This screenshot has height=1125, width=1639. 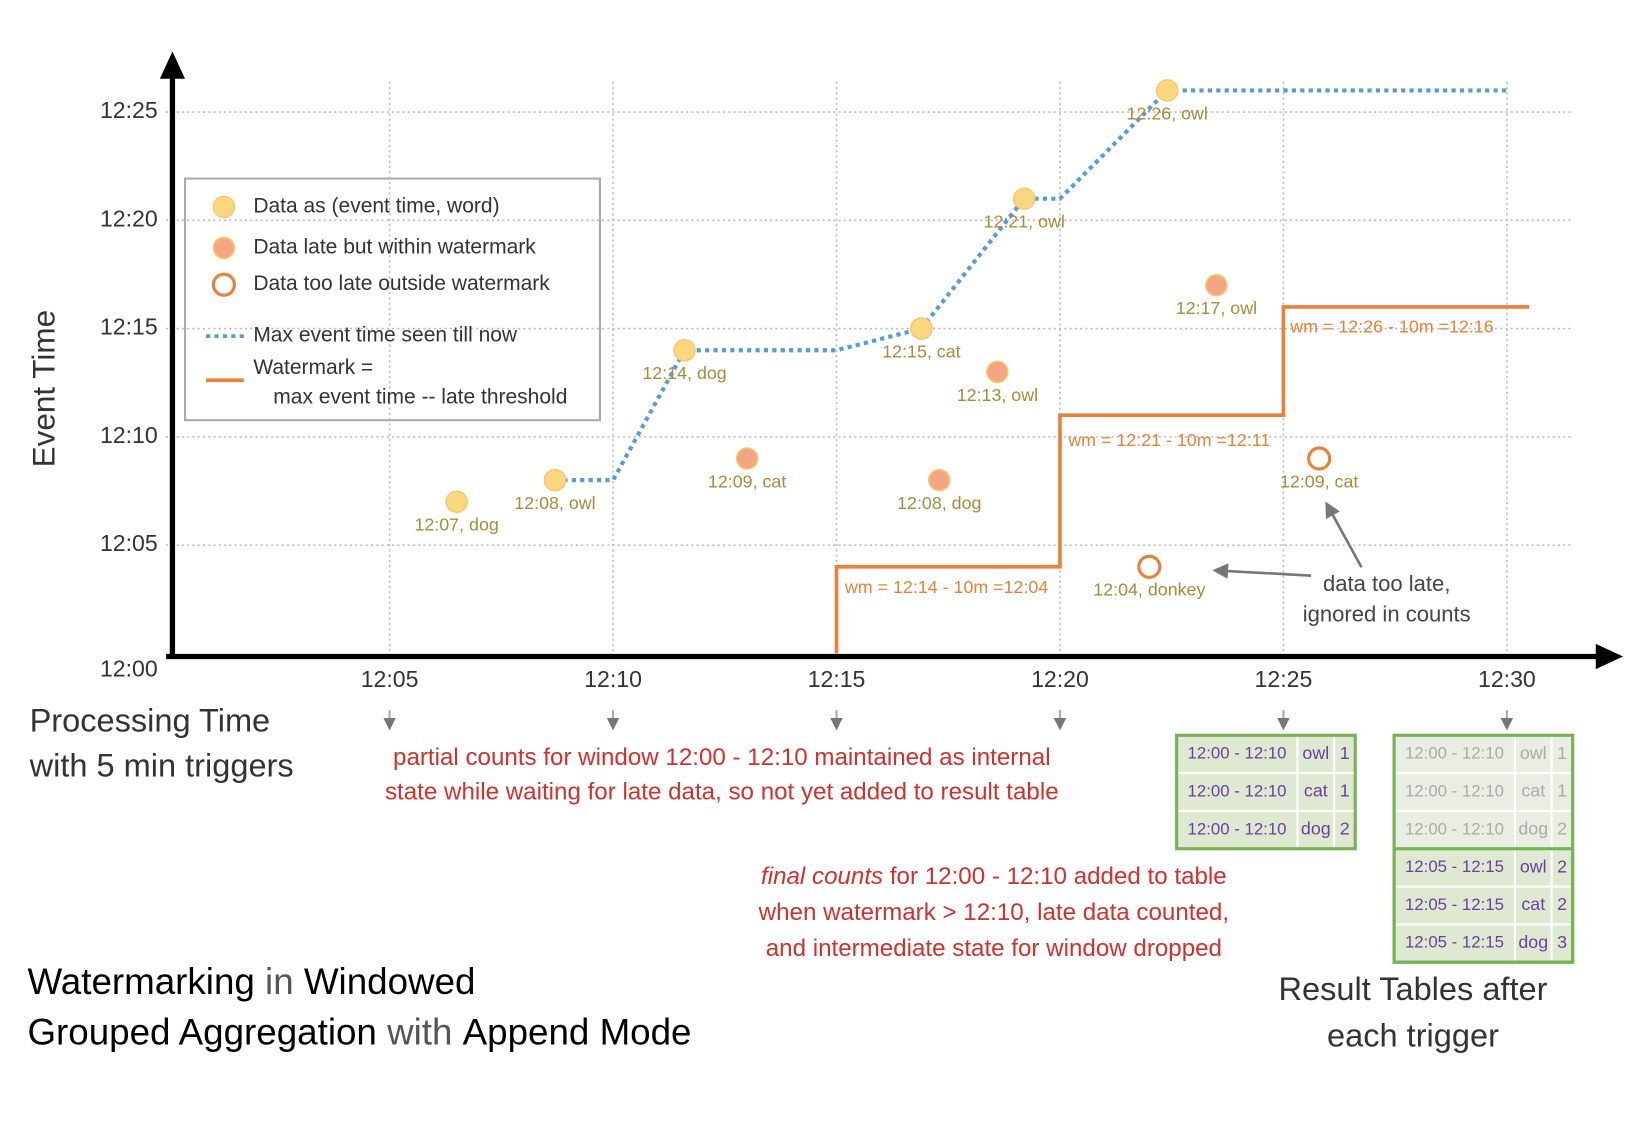 What do you see at coordinates (837, 679) in the screenshot?
I see `x-tick-label: 12:15` at bounding box center [837, 679].